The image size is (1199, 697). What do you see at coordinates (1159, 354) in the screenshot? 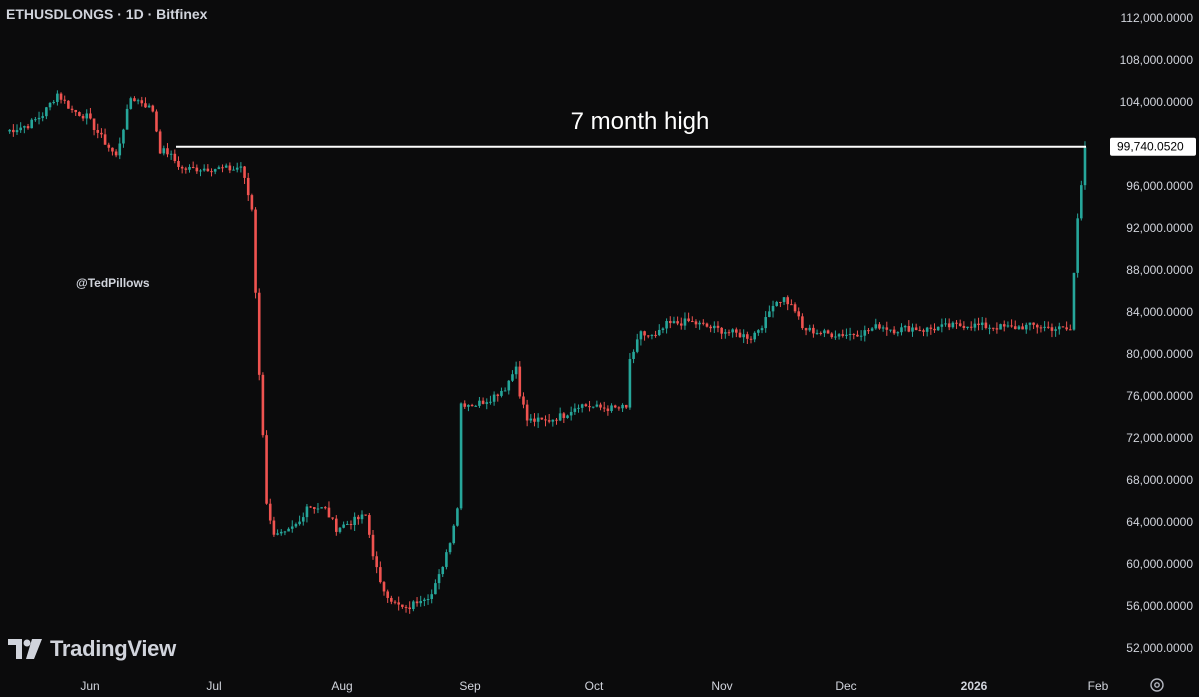
I see `y-tick-label: 80,000.0000` at bounding box center [1159, 354].